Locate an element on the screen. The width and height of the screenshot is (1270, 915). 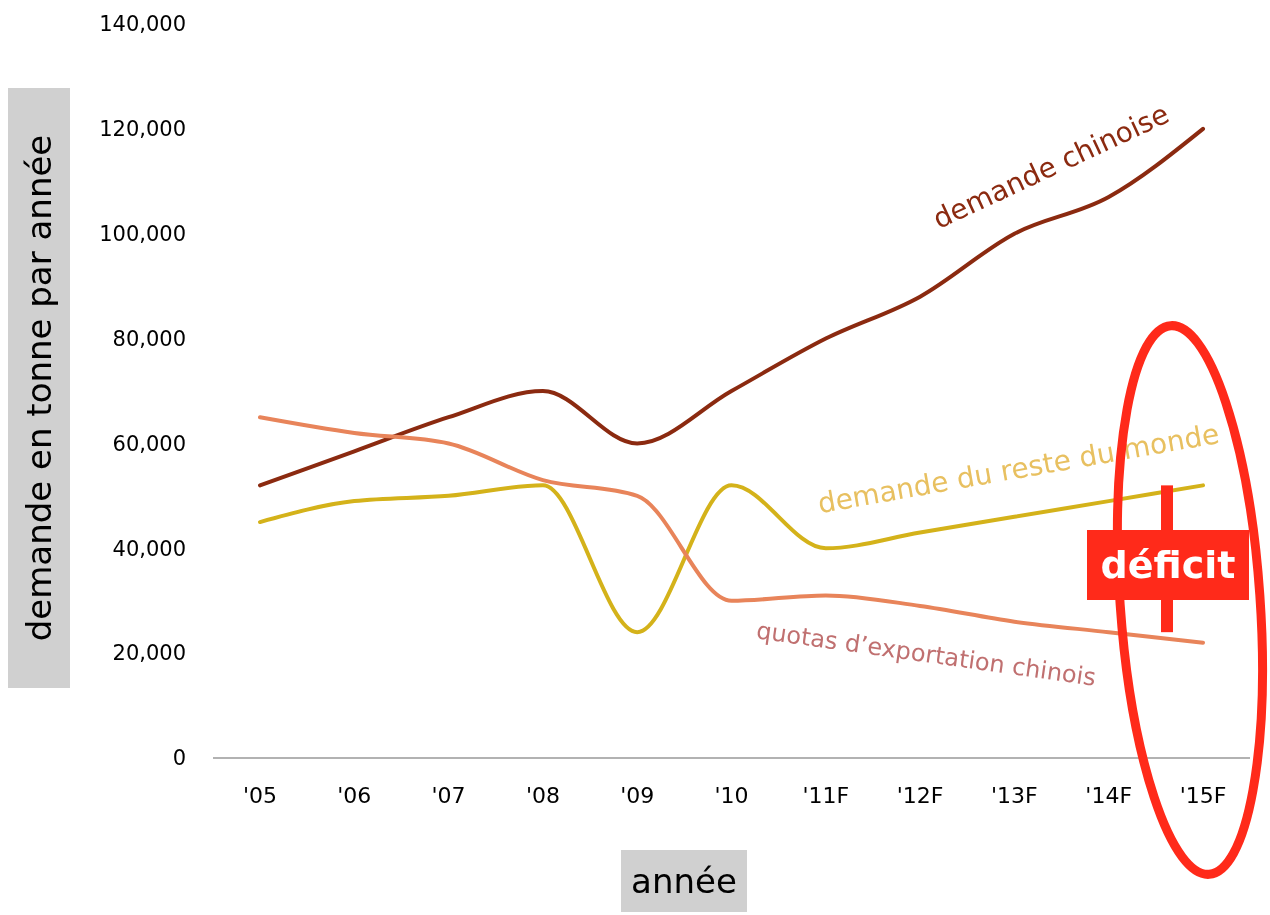
y-tick-label: 100,000 is located at coordinates (142, 234).